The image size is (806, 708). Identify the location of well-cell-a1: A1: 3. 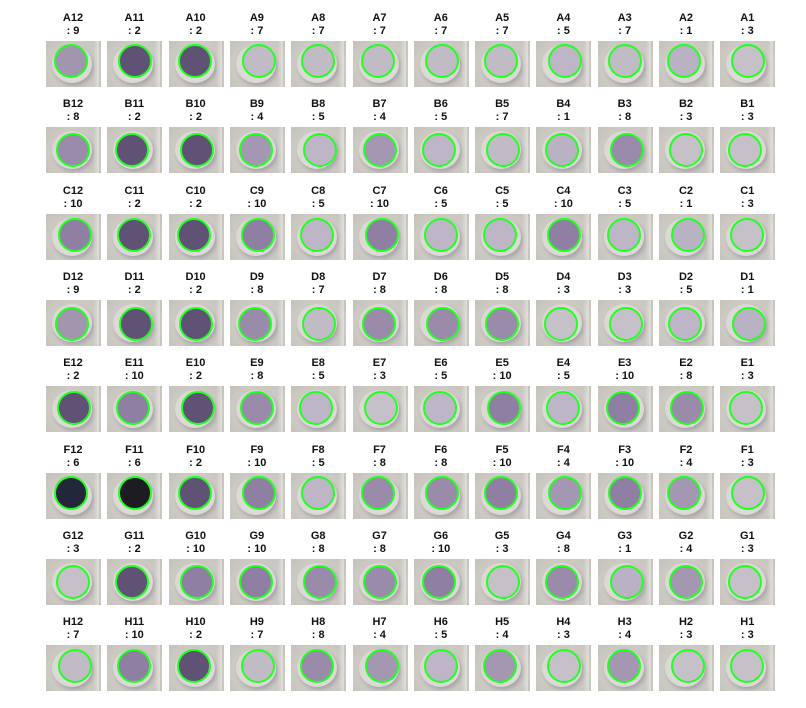
(747, 49).